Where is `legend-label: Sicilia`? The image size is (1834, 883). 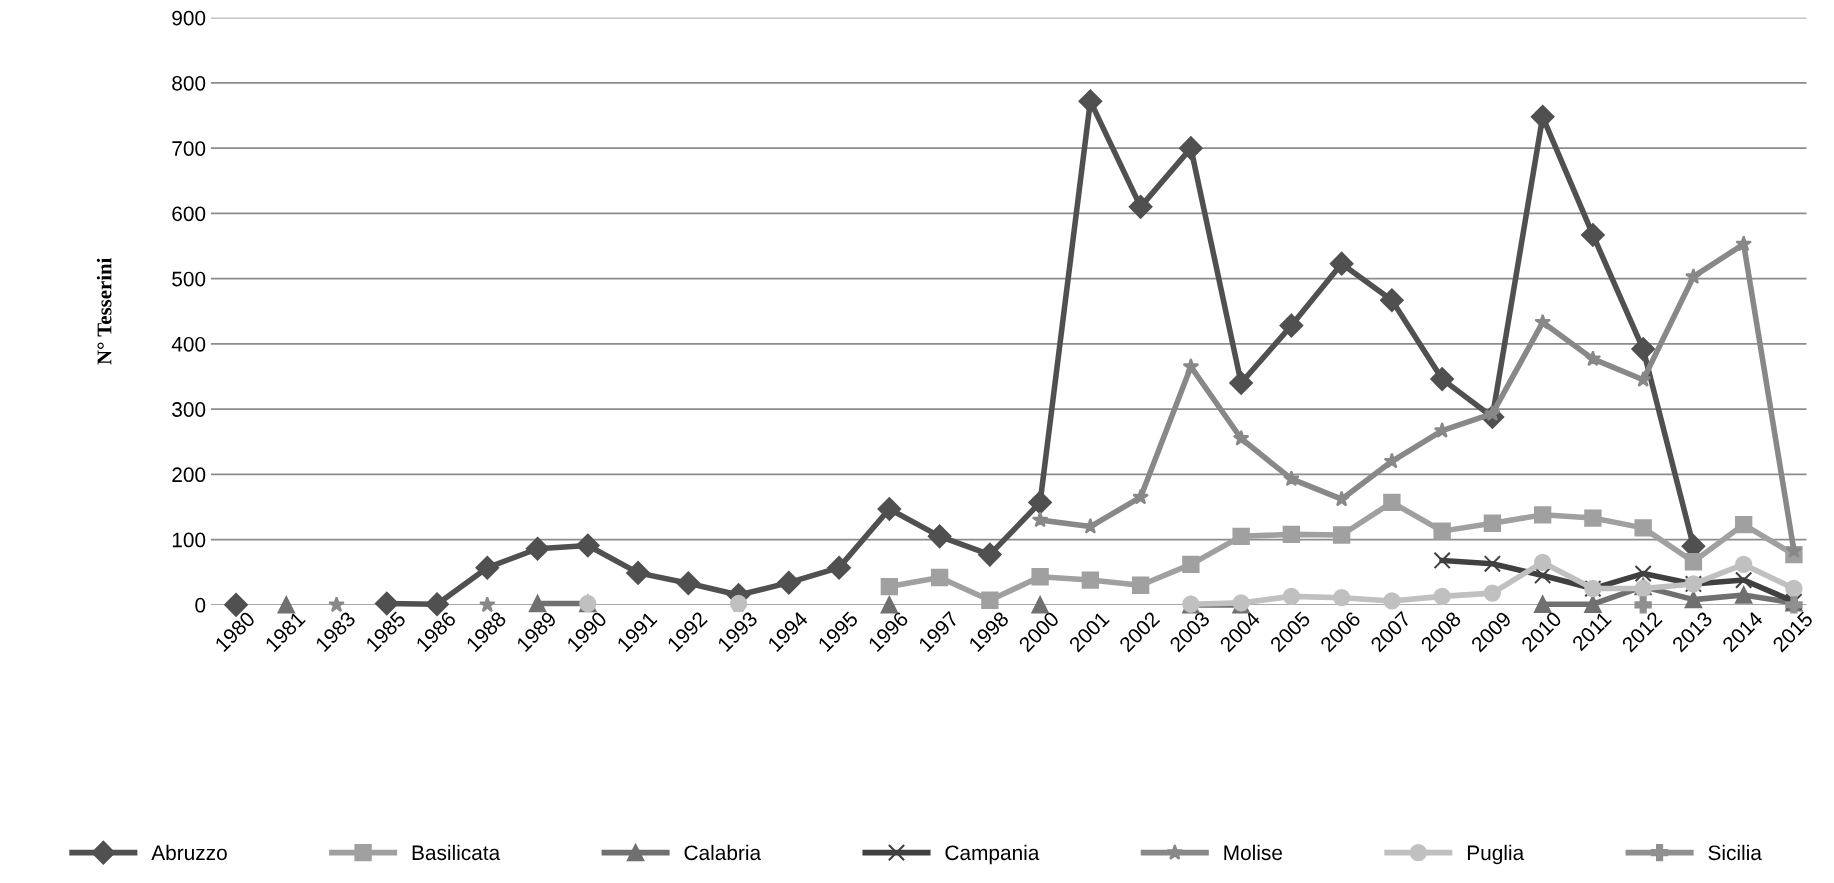 legend-label: Sicilia is located at coordinates (1735, 852).